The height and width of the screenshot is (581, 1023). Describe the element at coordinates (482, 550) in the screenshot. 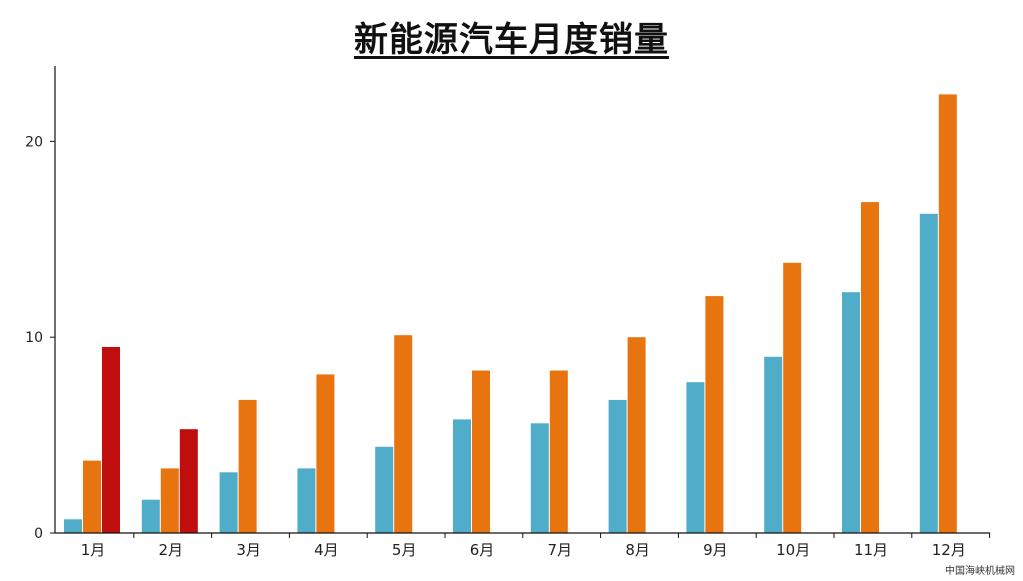

I see `x-category-label-6: 6月` at that location.